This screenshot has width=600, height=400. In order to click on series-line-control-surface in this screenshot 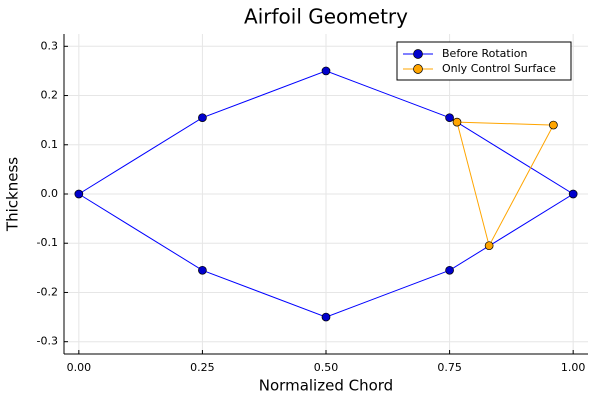, I will do `click(505, 184)`.